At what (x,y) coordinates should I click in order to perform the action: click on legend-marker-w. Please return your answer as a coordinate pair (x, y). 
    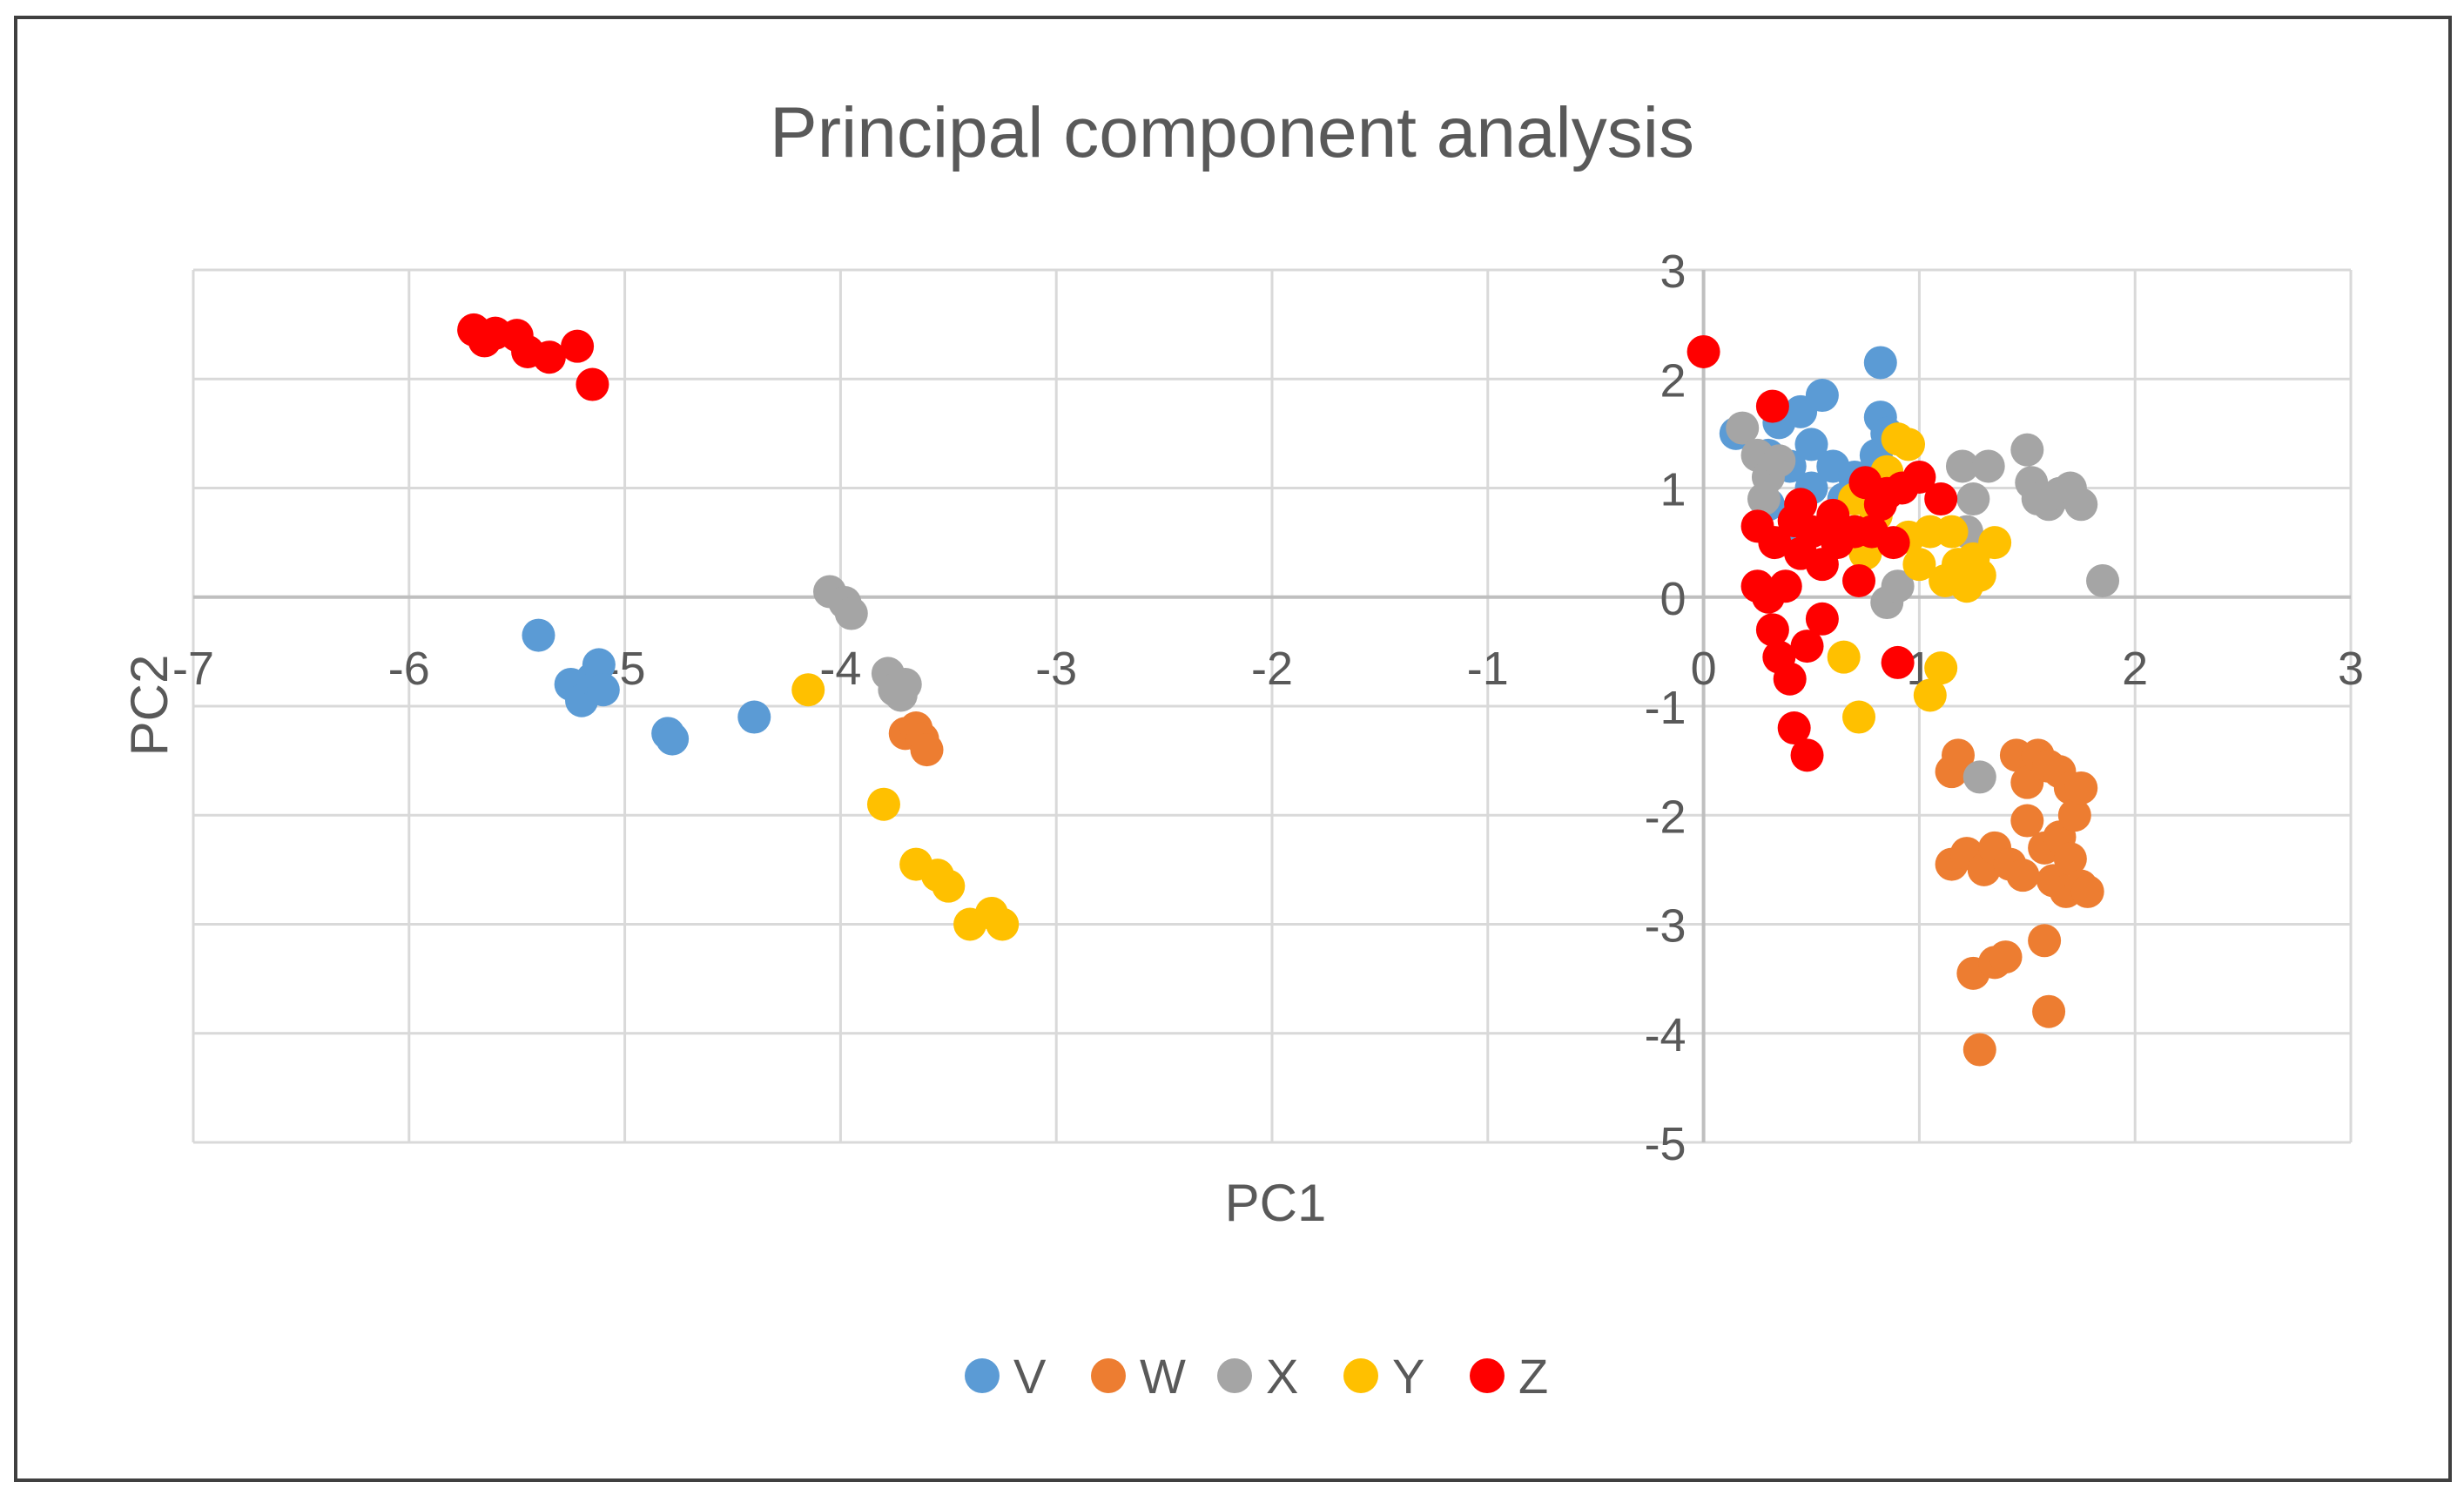
    Looking at the image, I should click on (1108, 1375).